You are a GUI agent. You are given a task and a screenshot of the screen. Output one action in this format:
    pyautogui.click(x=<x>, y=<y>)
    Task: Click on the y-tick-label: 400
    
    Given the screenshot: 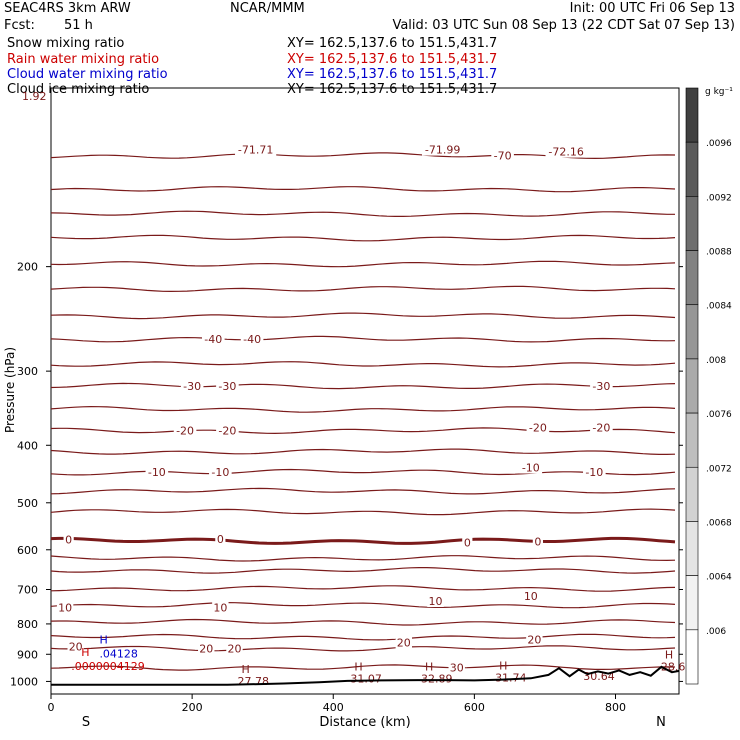 What is the action you would take?
    pyautogui.click(x=27, y=445)
    